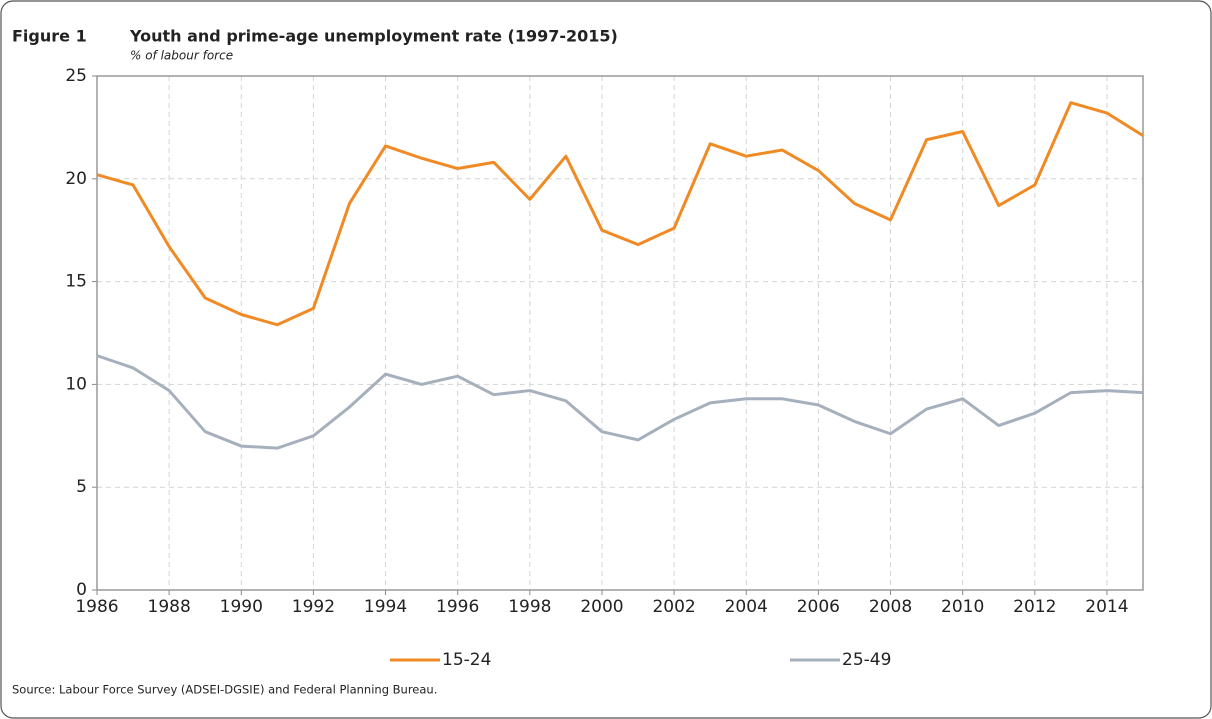 The width and height of the screenshot is (1212, 719). What do you see at coordinates (466, 660) in the screenshot?
I see `legend-label: 15-24` at bounding box center [466, 660].